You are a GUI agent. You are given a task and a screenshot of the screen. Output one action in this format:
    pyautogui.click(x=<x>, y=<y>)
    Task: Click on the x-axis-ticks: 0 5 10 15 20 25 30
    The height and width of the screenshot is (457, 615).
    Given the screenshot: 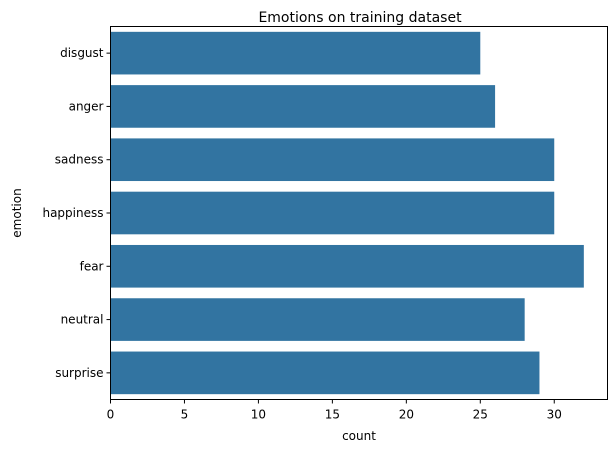 What is the action you would take?
    pyautogui.click(x=334, y=410)
    